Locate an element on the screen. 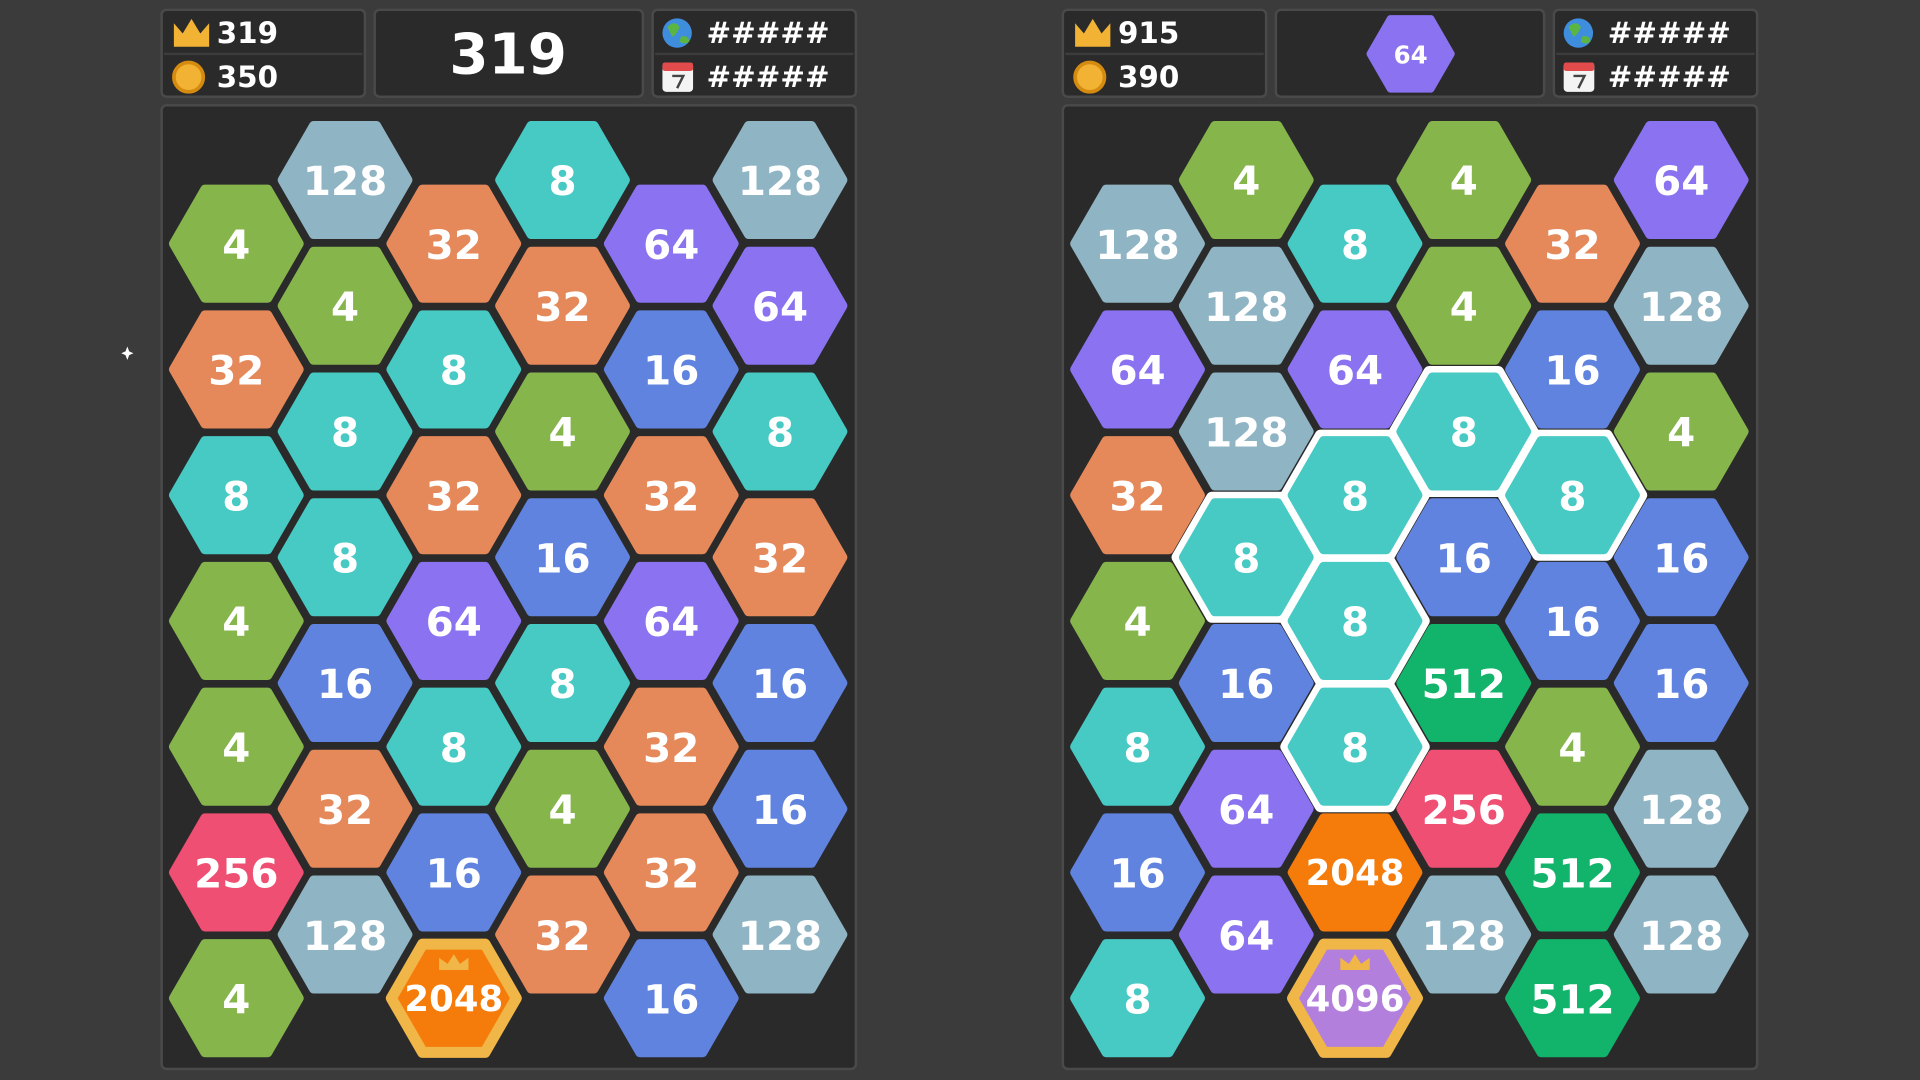 The height and width of the screenshot is (1080, 1920). hex-tile: 4096 is located at coordinates (1355, 998).